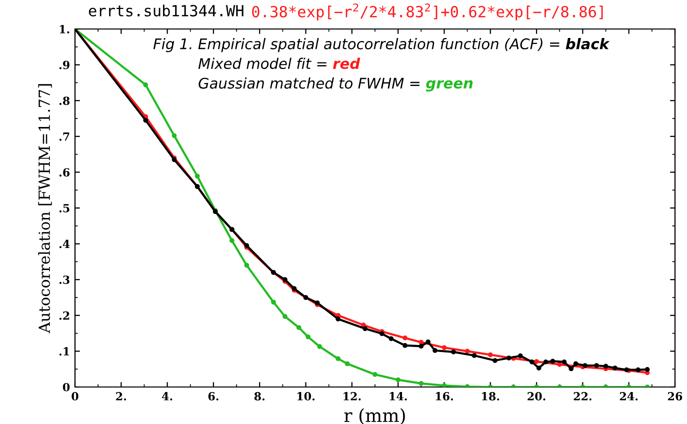 This screenshot has height=424, width=687. I want to click on x-tick-label: 26, so click(675, 396).